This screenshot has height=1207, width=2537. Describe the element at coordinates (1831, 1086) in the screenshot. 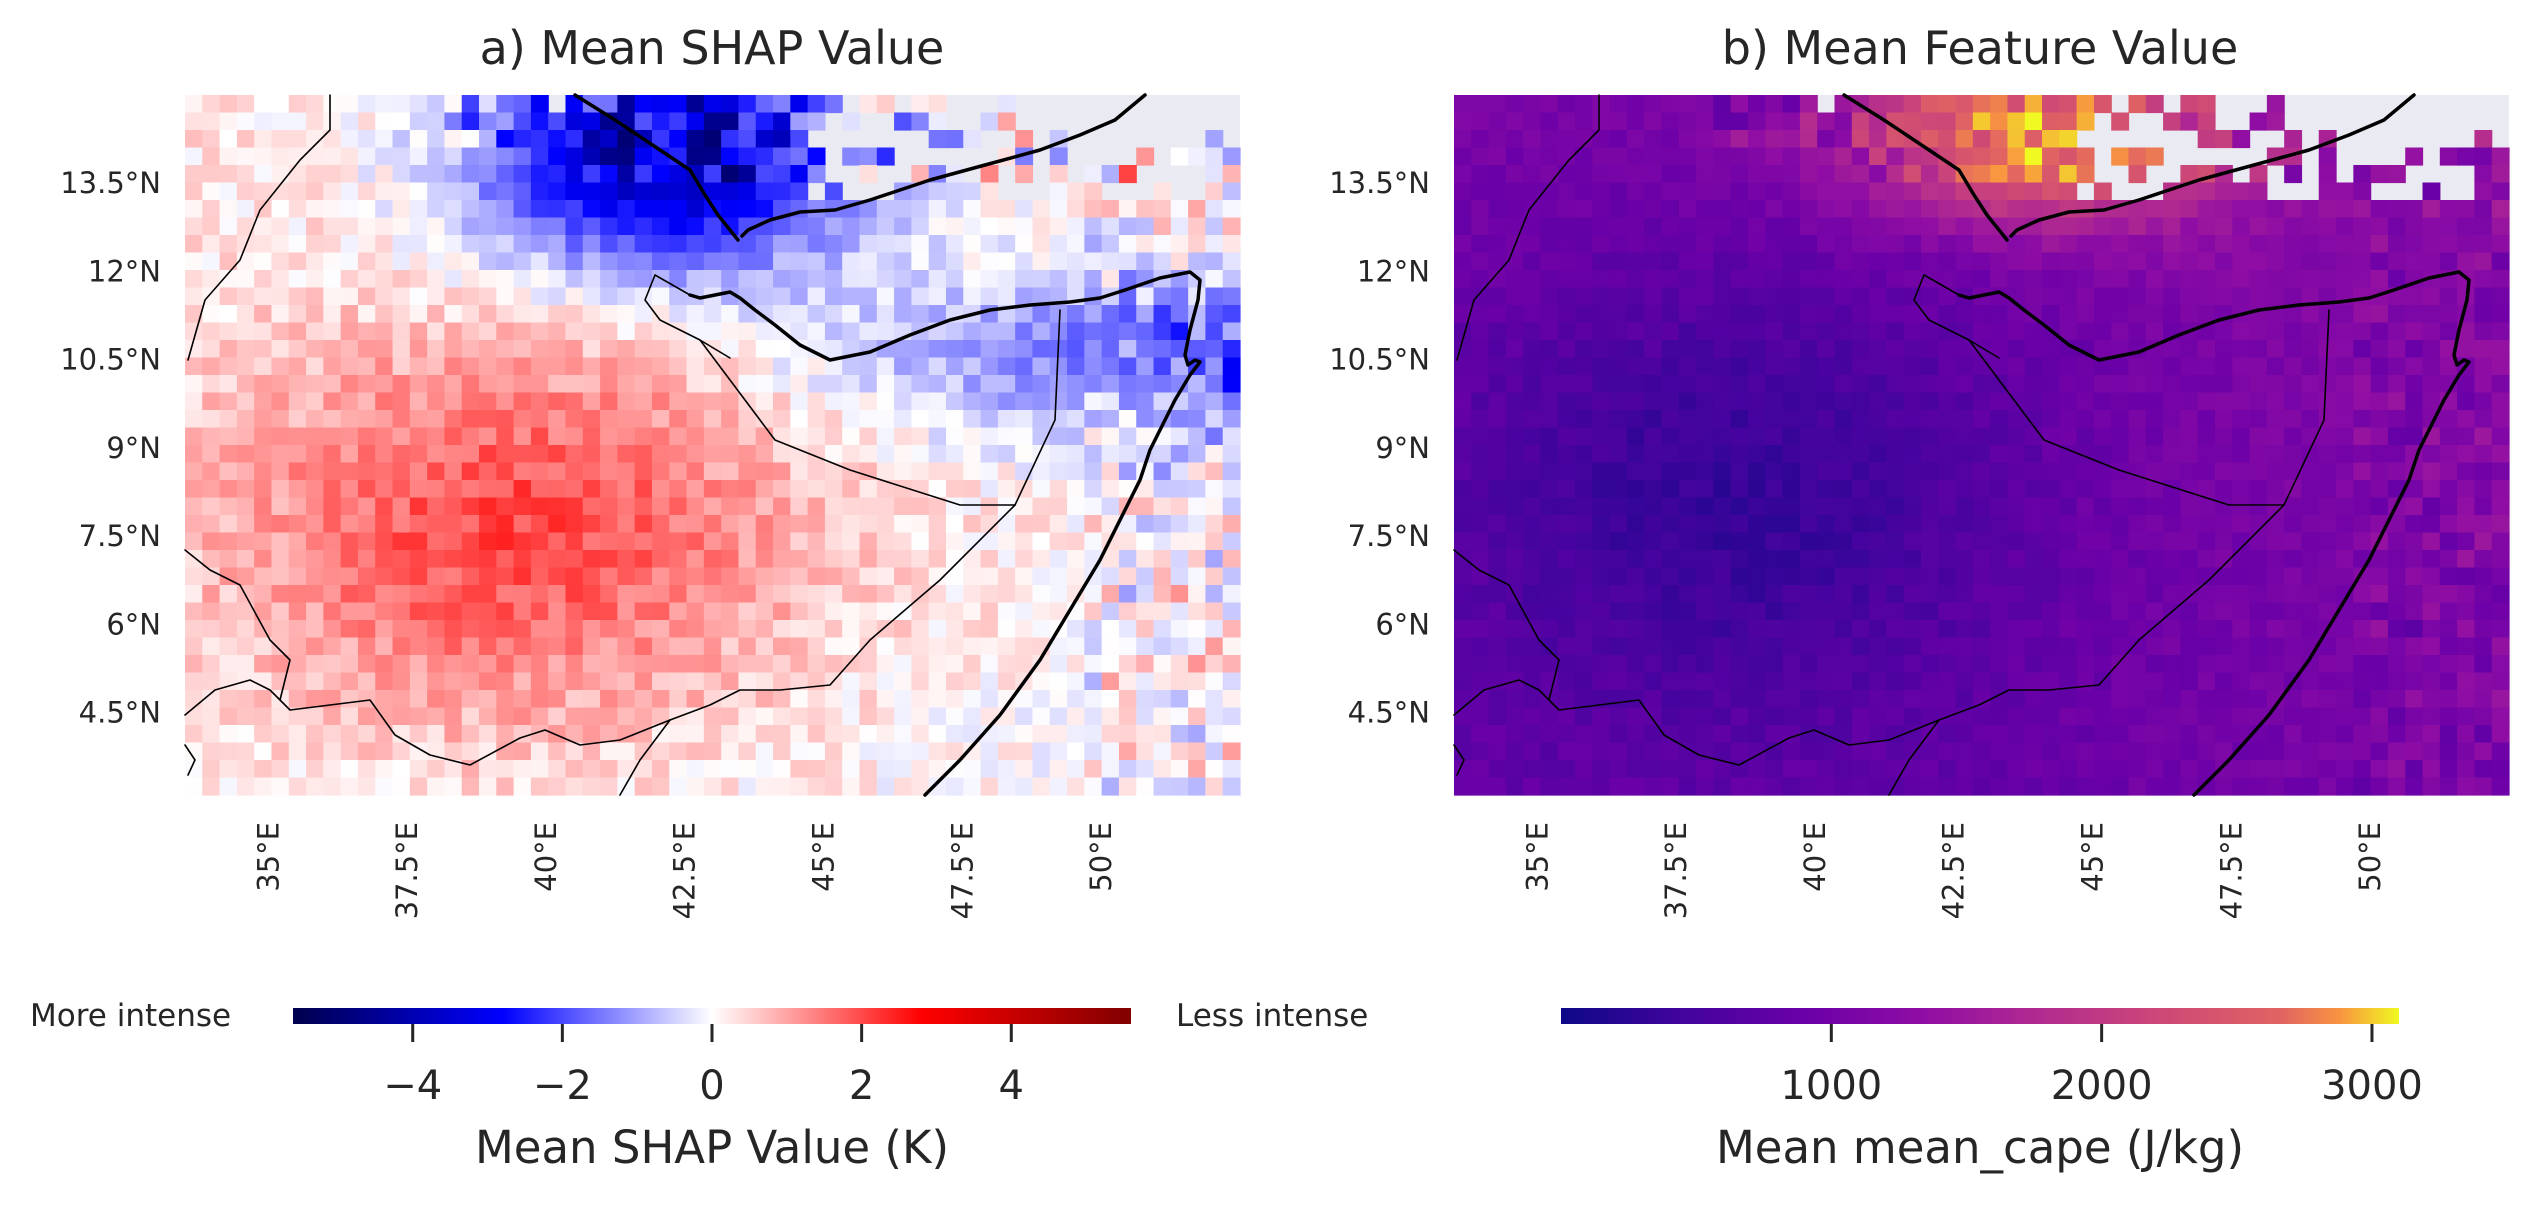

I see `colorbar-tick-label: 1000` at that location.